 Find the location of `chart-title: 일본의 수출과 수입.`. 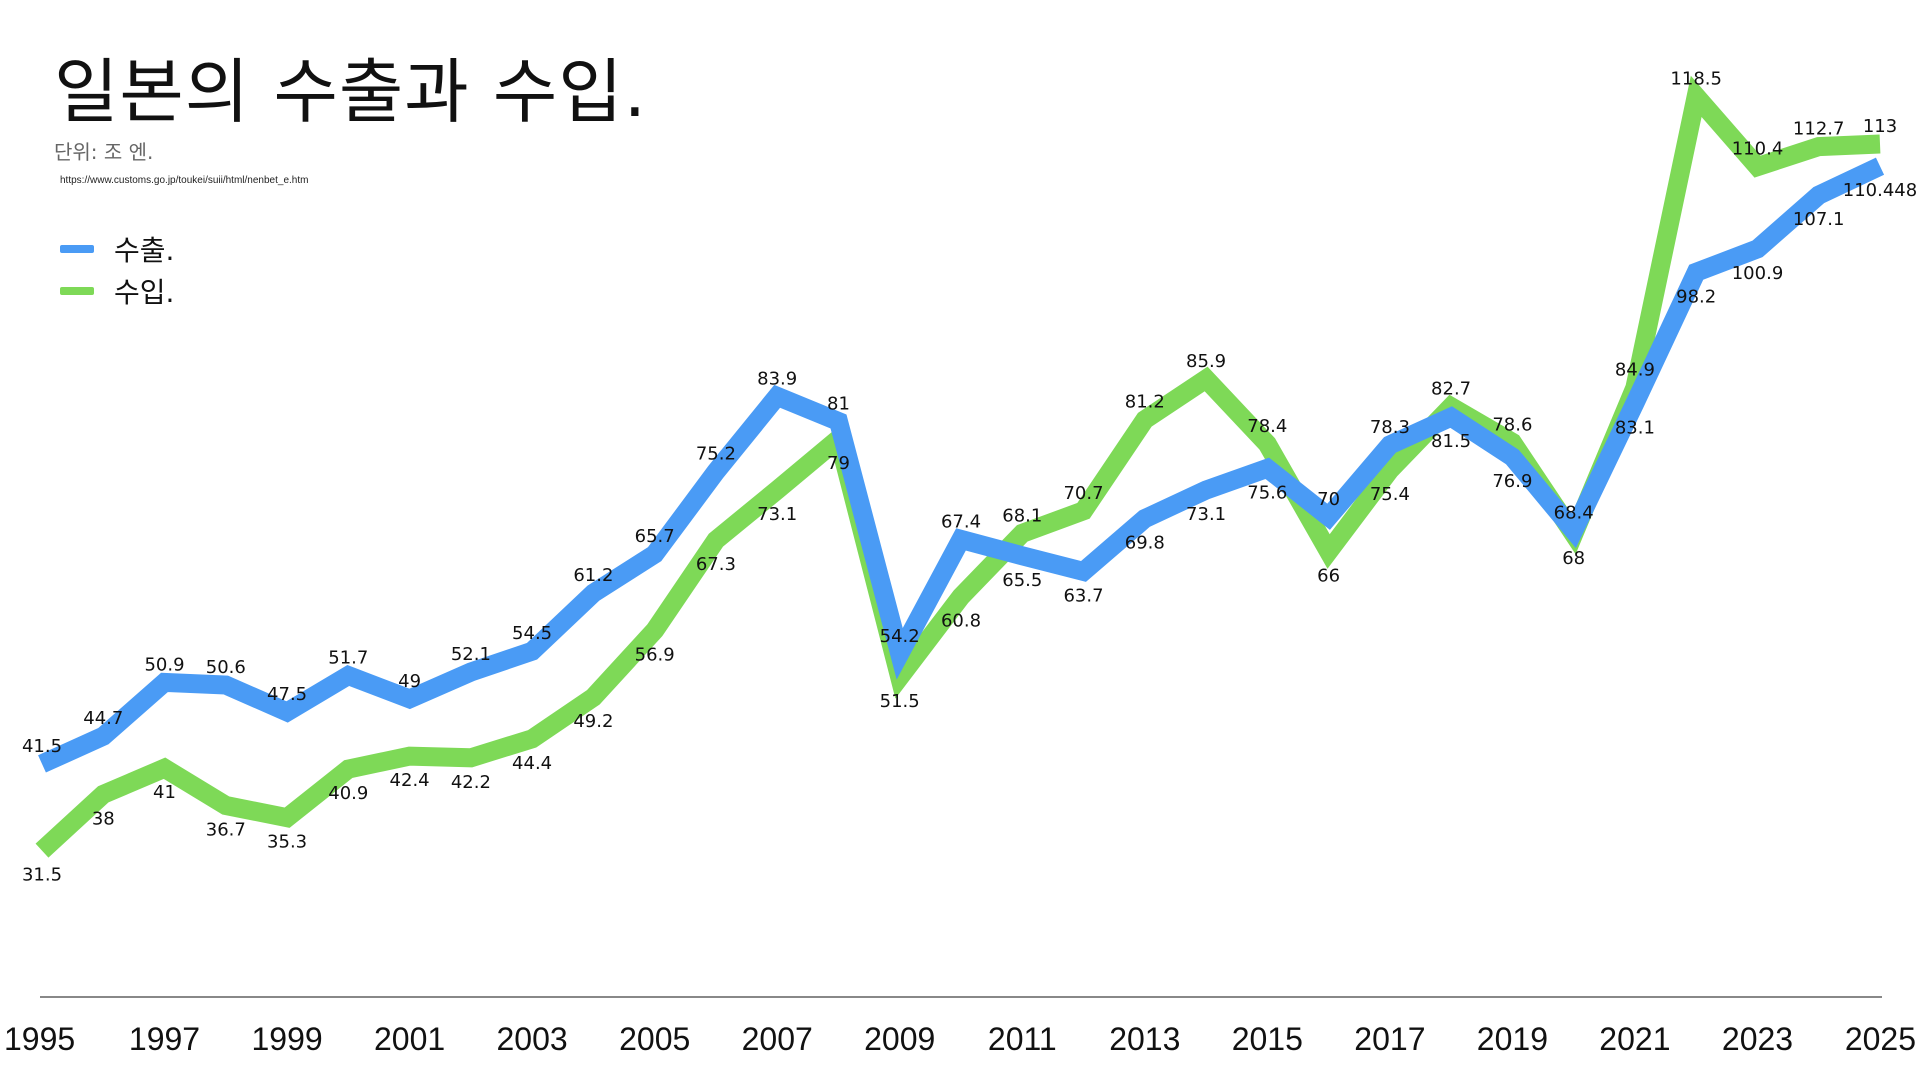

chart-title: 일본의 수출과 수입. is located at coordinates (350, 92).